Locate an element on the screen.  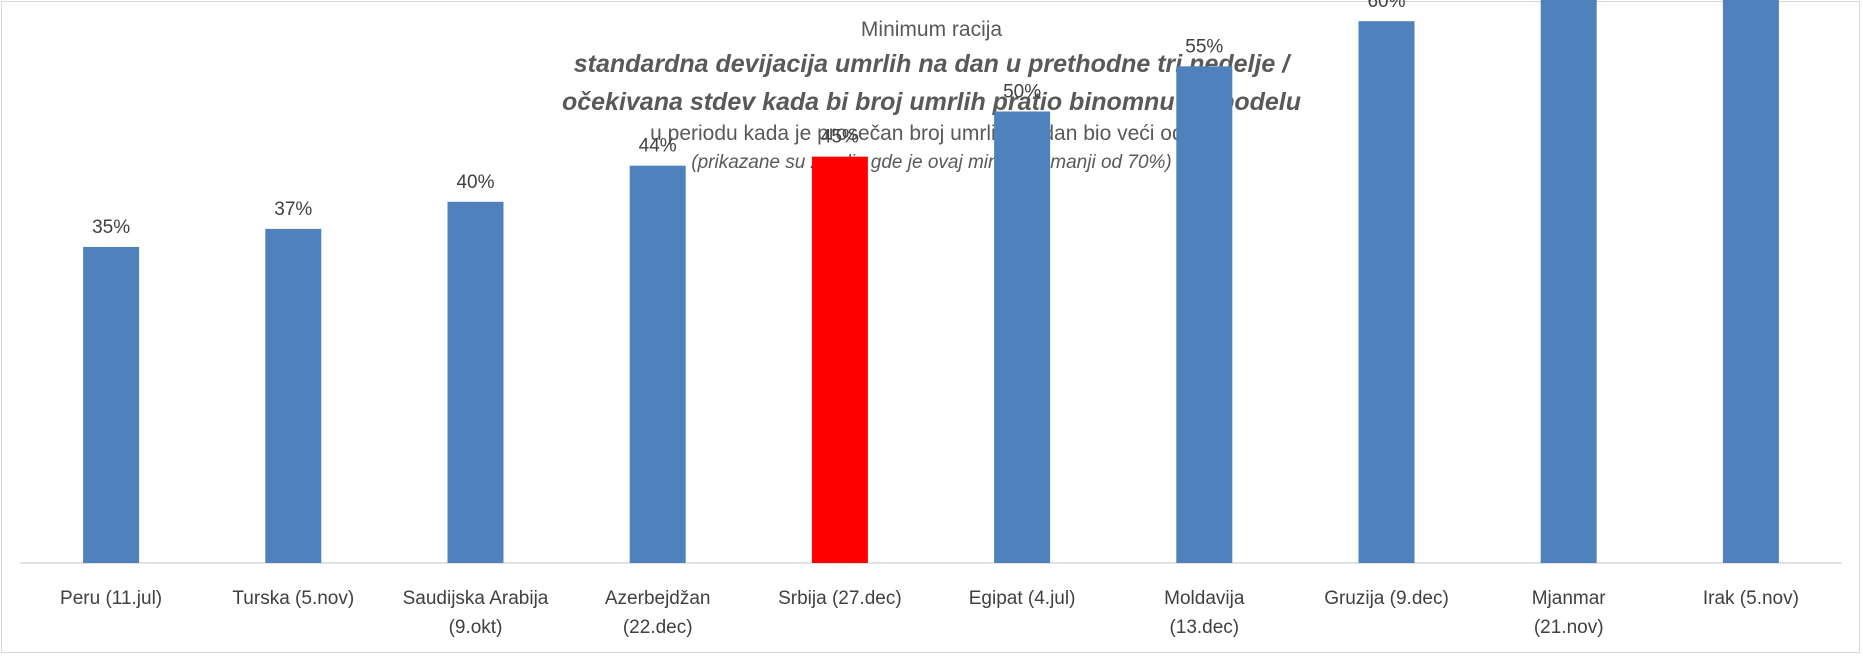
data-label-6: 50% is located at coordinates (1022, 92).